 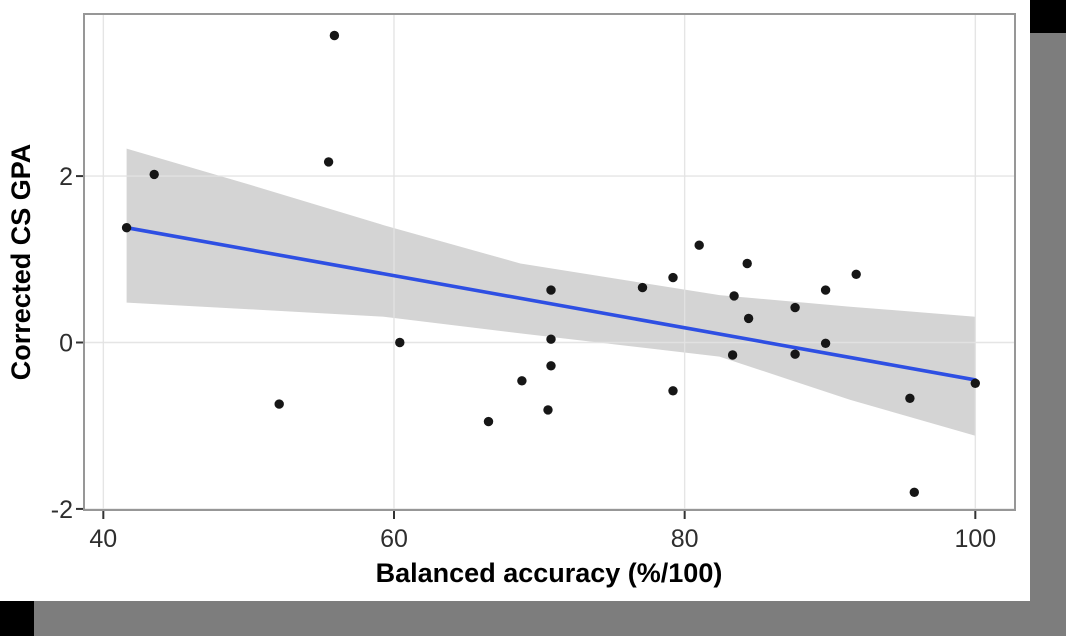 I want to click on x-axis-tick-labels: 40 60 80 100, so click(x=542, y=539).